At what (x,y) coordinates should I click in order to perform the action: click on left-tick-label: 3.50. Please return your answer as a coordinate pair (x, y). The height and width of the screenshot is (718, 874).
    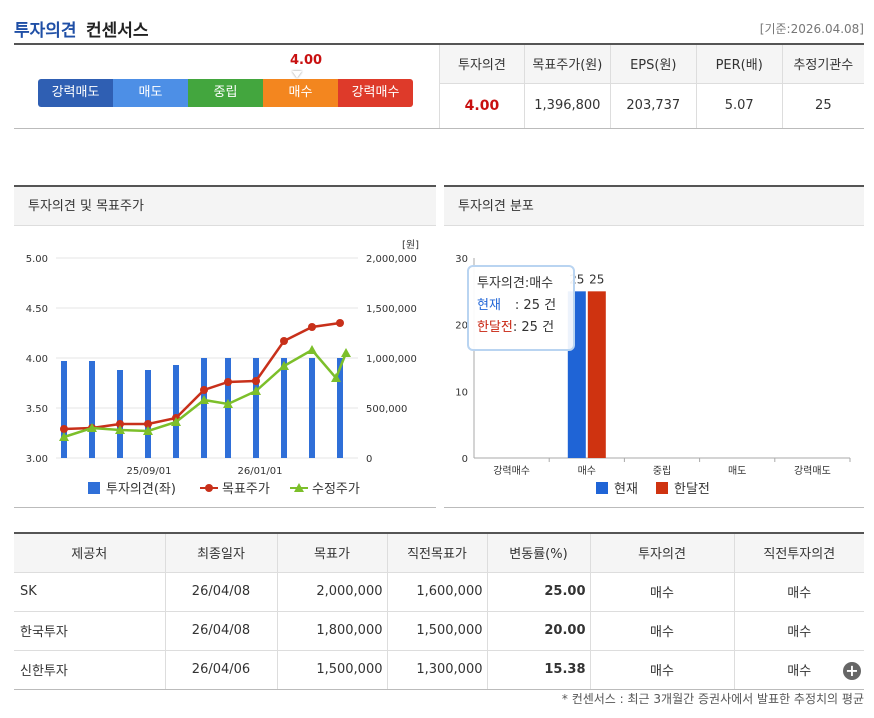
    Looking at the image, I should click on (37, 409).